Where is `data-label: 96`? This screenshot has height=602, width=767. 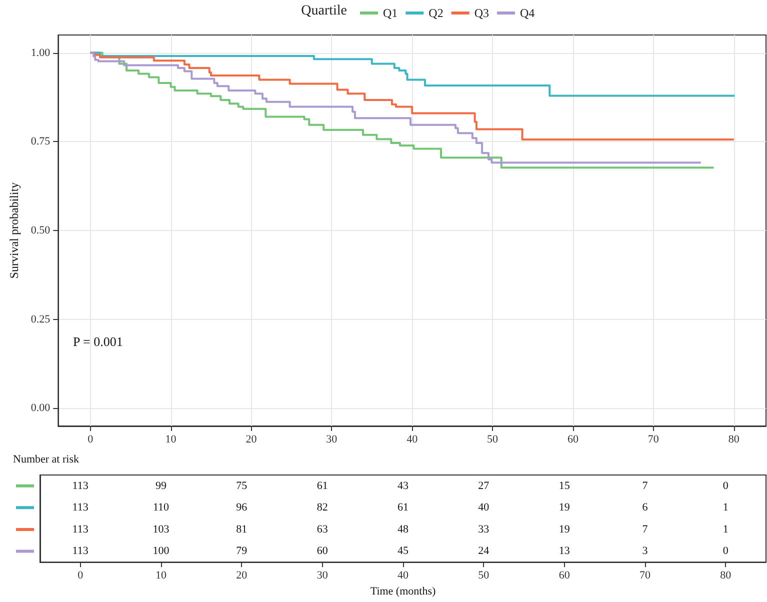
data-label: 96 is located at coordinates (242, 508).